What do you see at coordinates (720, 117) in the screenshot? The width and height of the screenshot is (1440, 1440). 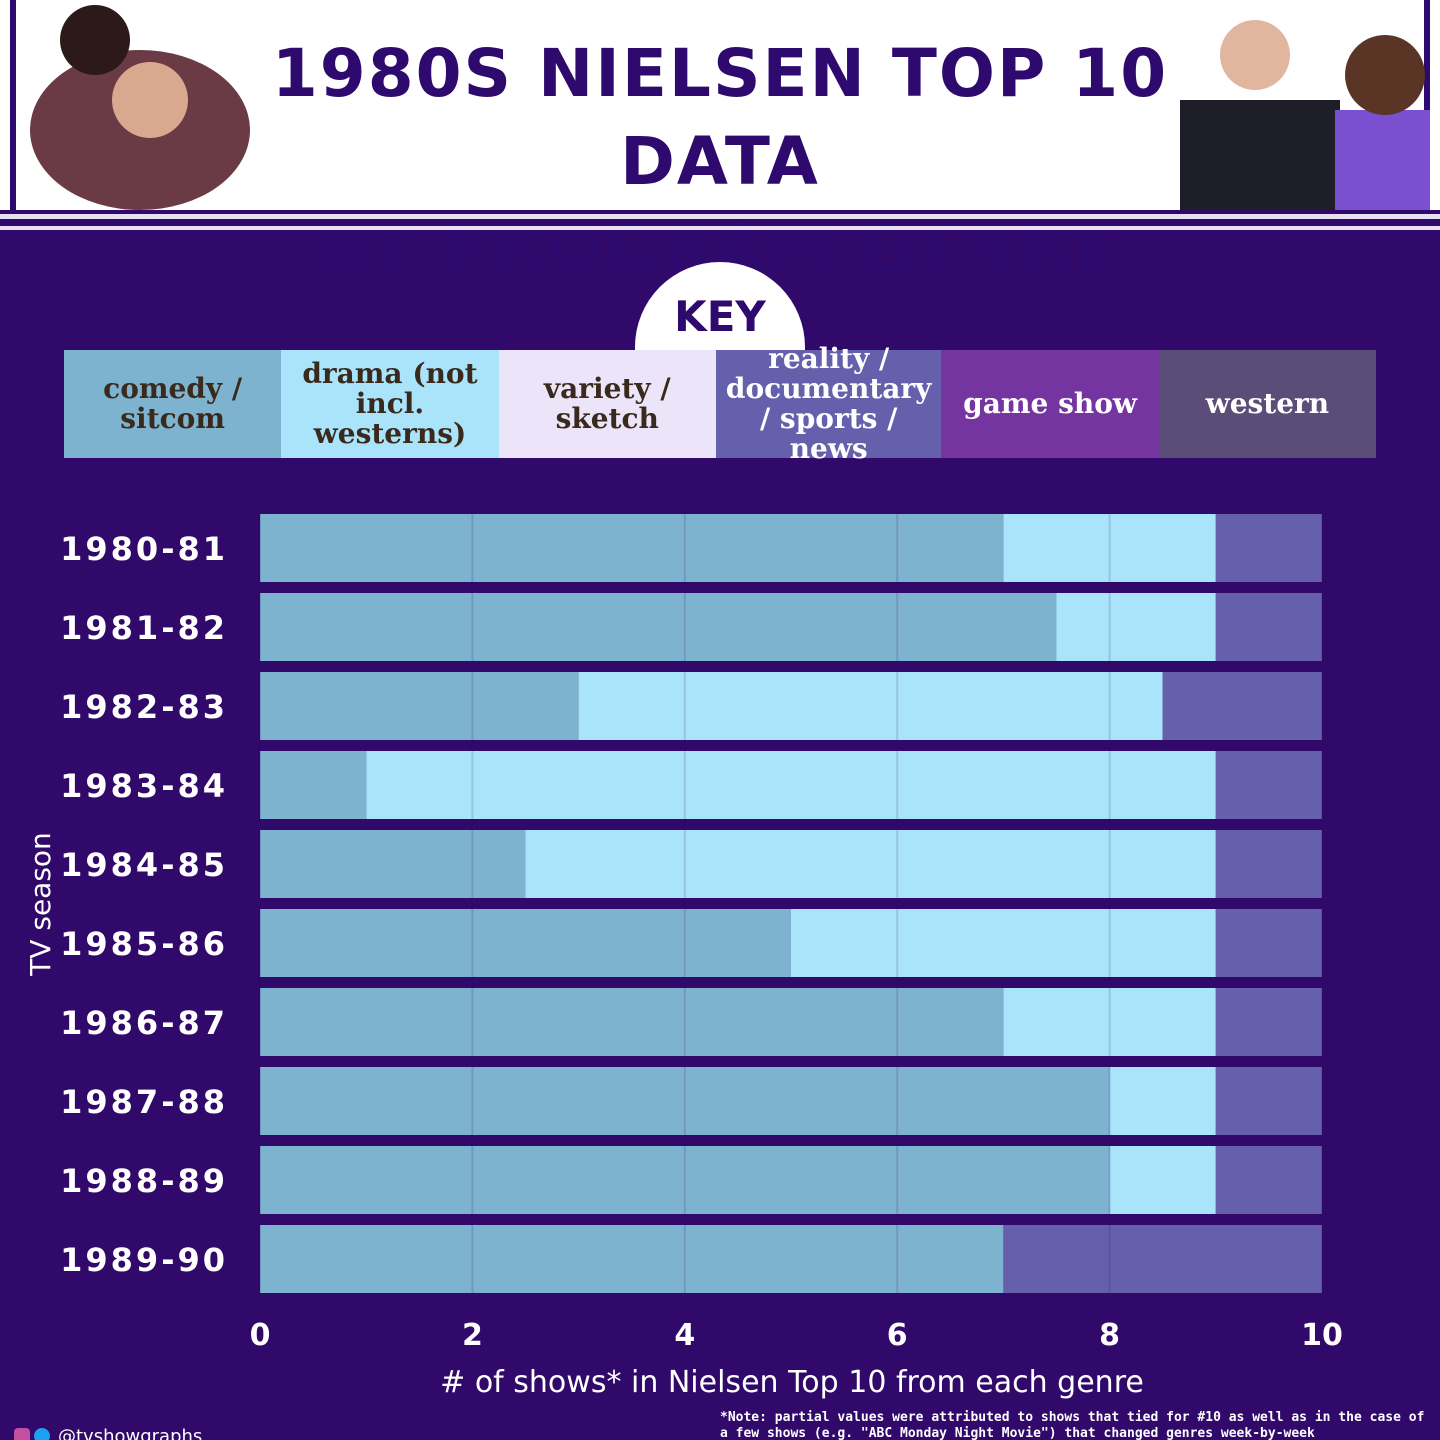 I see `title-line: 1980S NIELSEN TOP 10 DATA` at bounding box center [720, 117].